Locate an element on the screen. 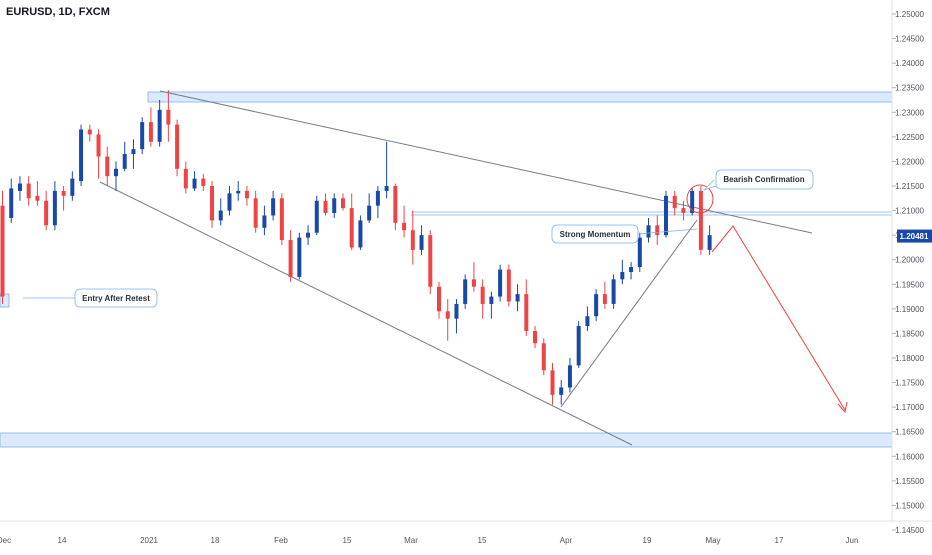 Image resolution: width=932 pixels, height=555 pixels. current-price-tag: 1.20481 is located at coordinates (914, 236).